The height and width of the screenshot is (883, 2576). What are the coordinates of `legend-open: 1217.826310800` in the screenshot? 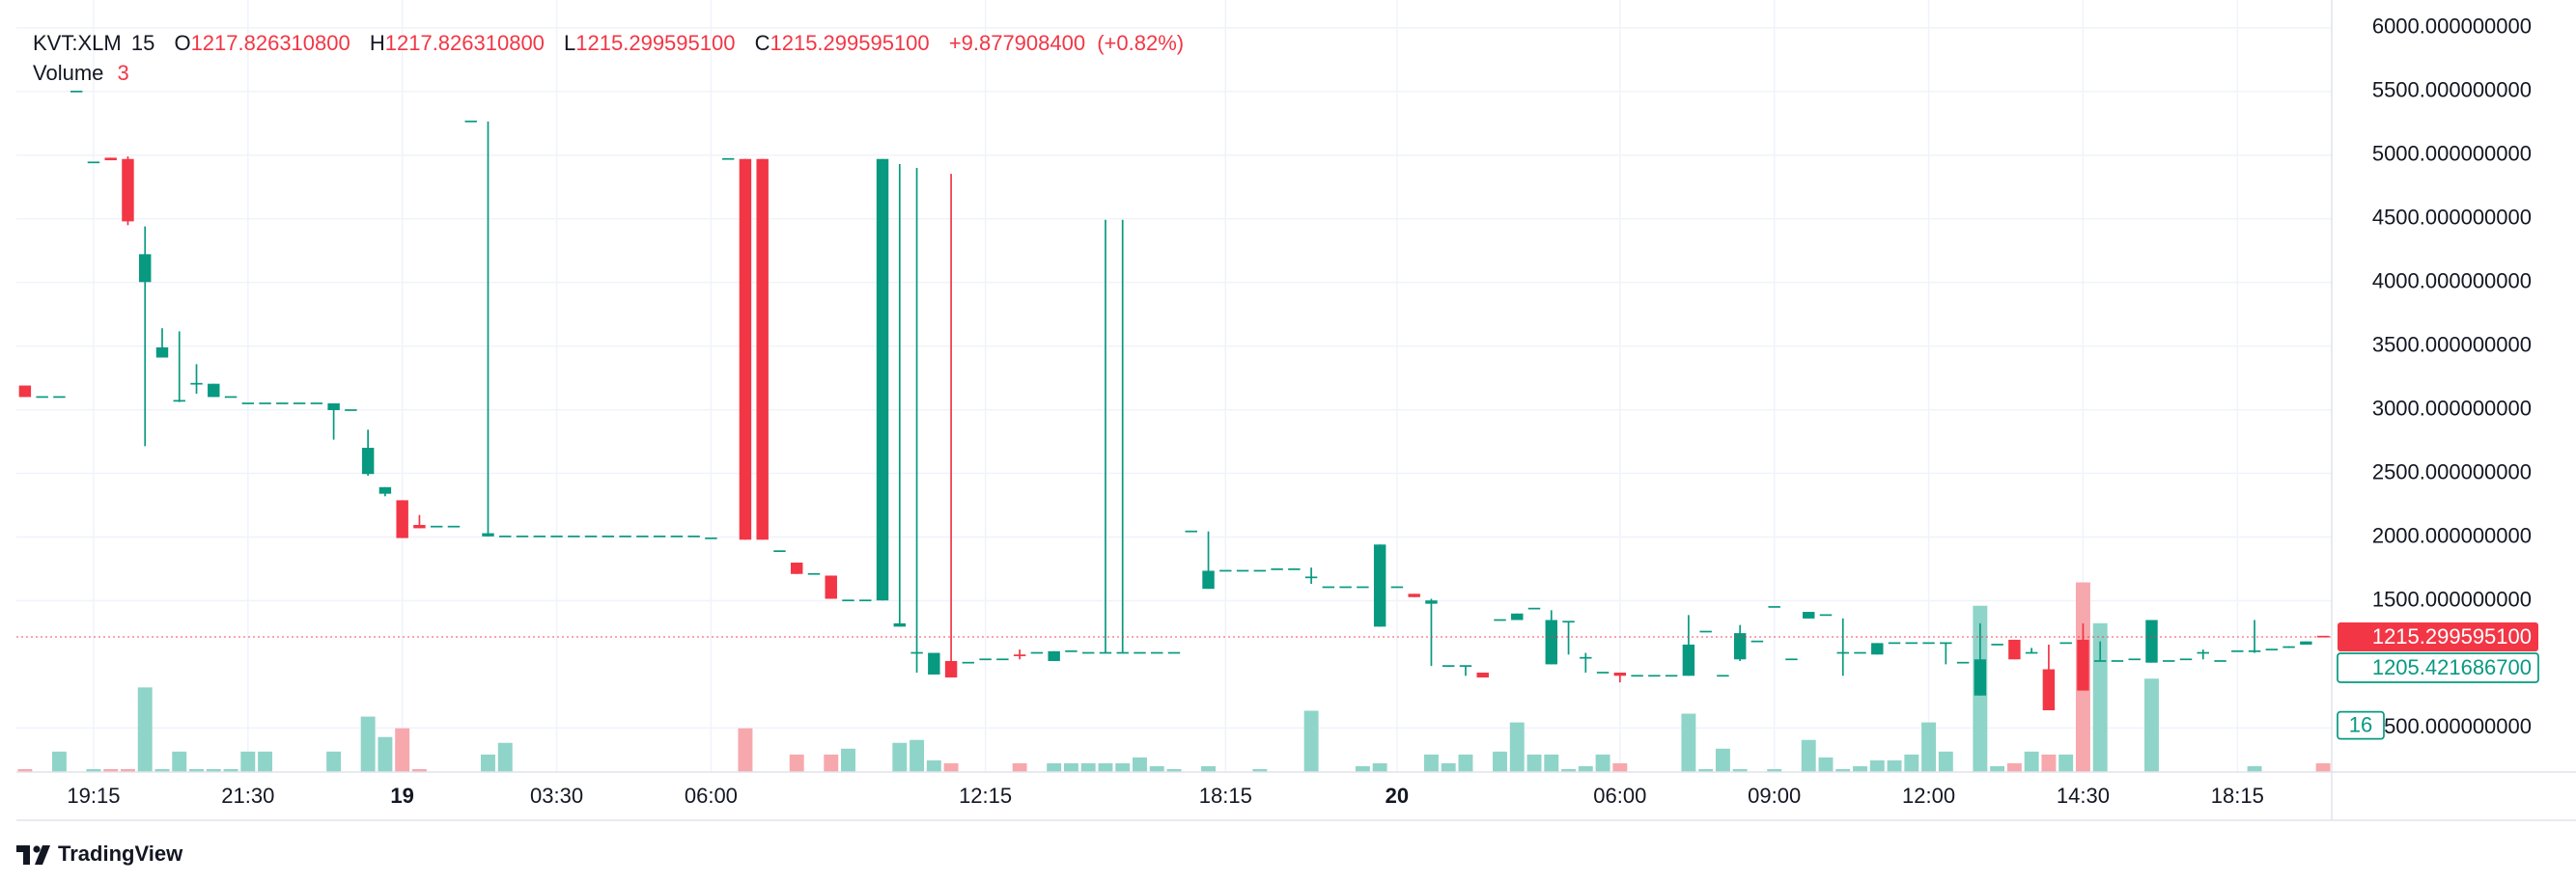 It's located at (271, 43).